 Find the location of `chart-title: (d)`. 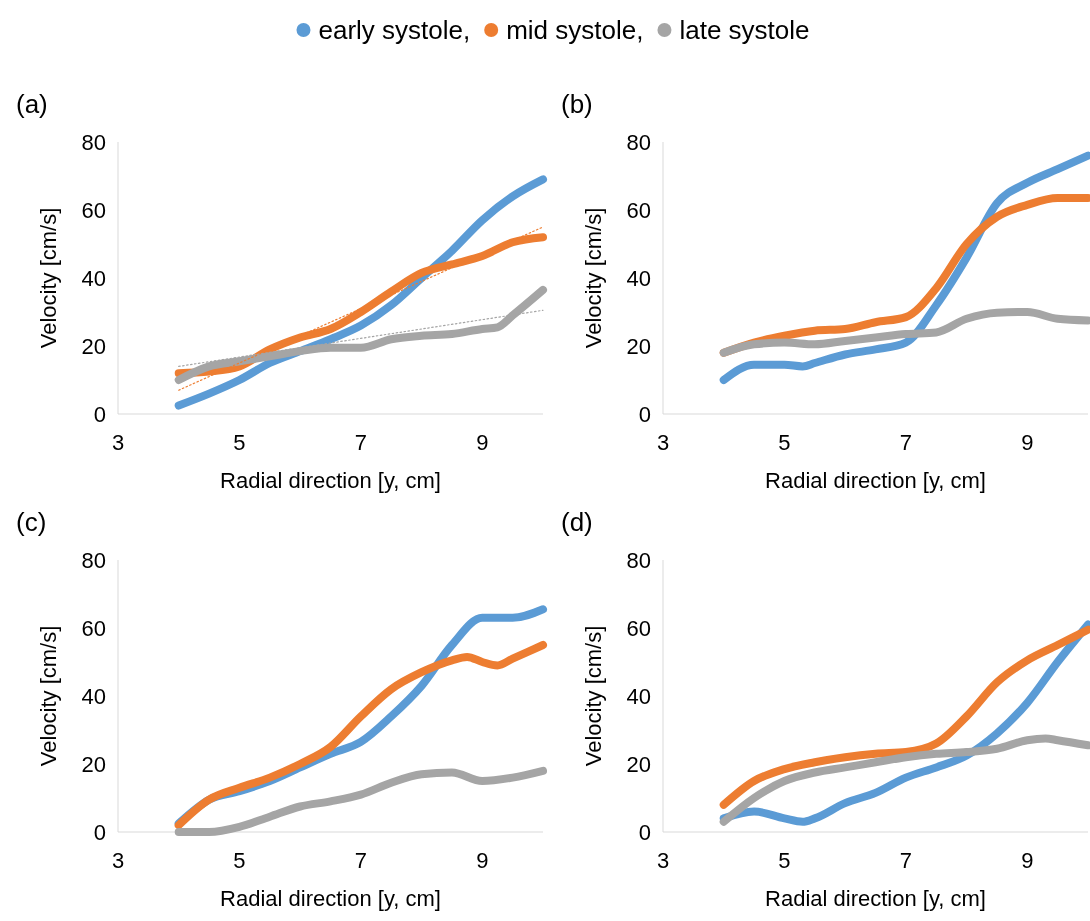

chart-title: (d) is located at coordinates (577, 522).